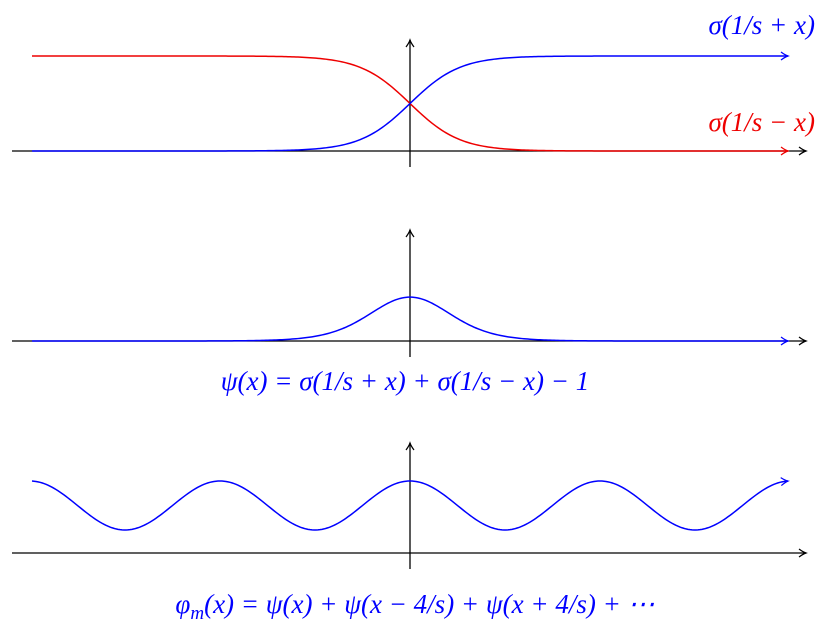 This screenshot has width=831, height=633. I want to click on label-phi-rest: (x) = ψ(x) + ψ(x − 4/s) + ψ(x + 4/s) + ⋯, so click(429, 604).